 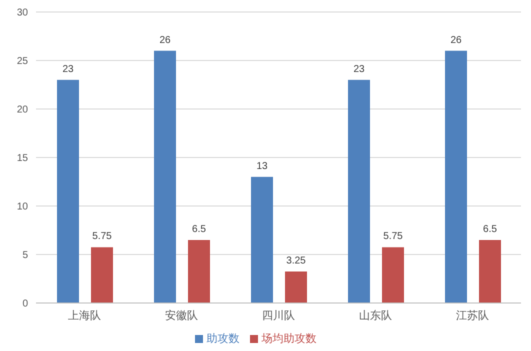 What do you see at coordinates (22, 13) in the screenshot?
I see `y-tick-label: 30` at bounding box center [22, 13].